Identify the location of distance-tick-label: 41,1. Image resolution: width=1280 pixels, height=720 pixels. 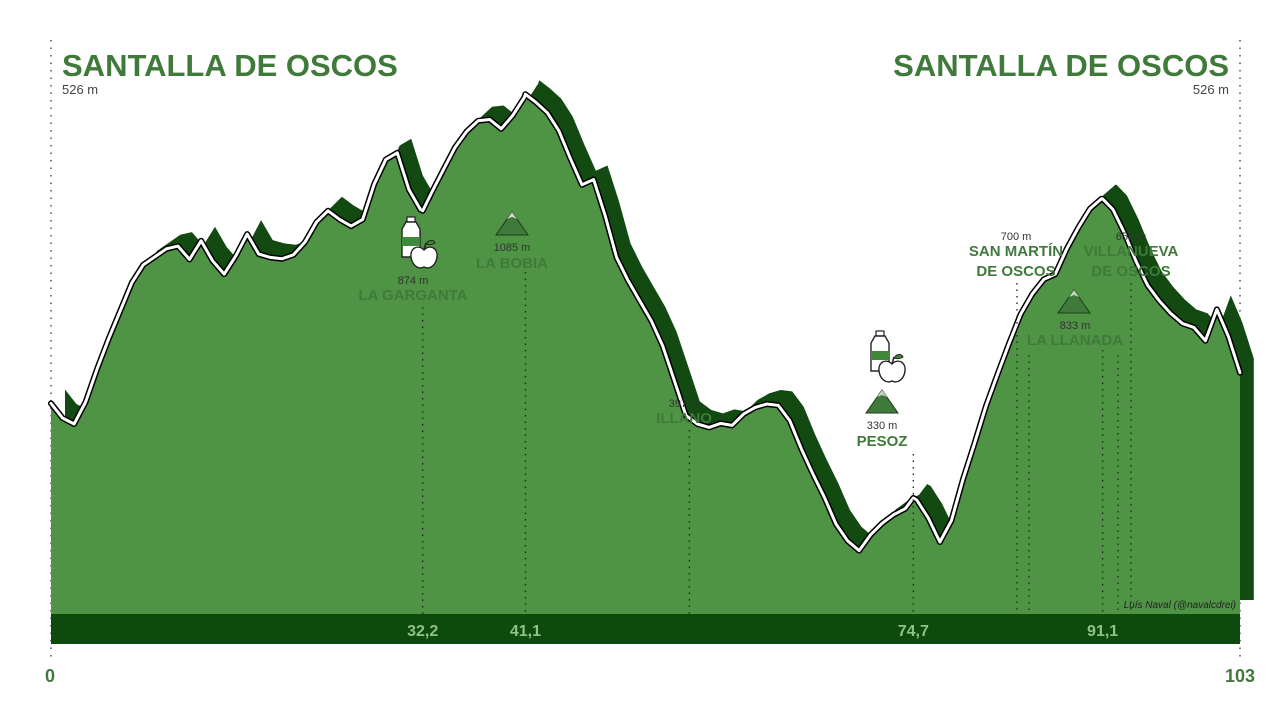
(525, 631).